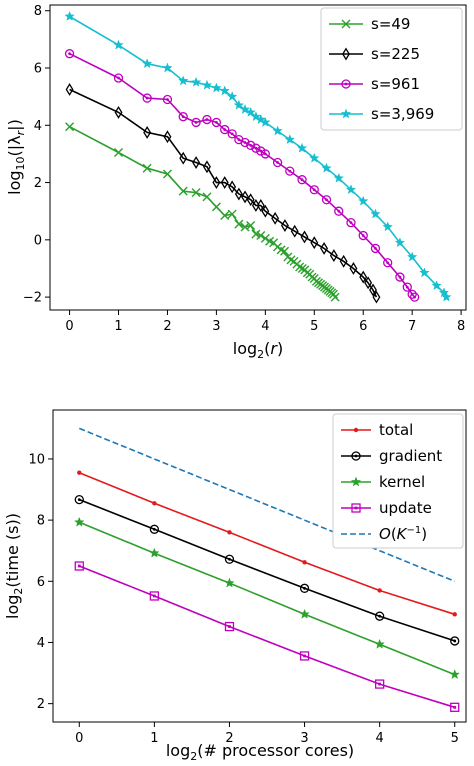 The width and height of the screenshot is (474, 766). Describe the element at coordinates (14, 566) in the screenshot. I see `bottom-y-axis-label: log2(time (s))` at that location.